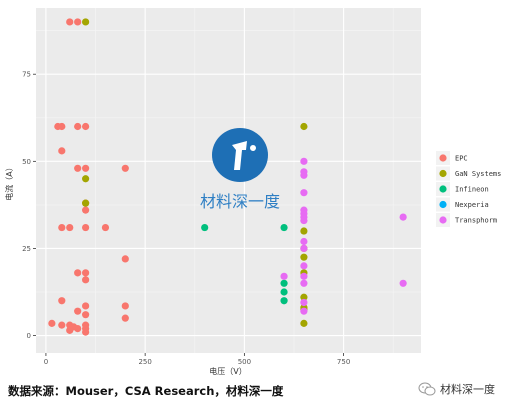 The width and height of the screenshot is (522, 408). I want to click on x-tick-label: 0, so click(46, 362).